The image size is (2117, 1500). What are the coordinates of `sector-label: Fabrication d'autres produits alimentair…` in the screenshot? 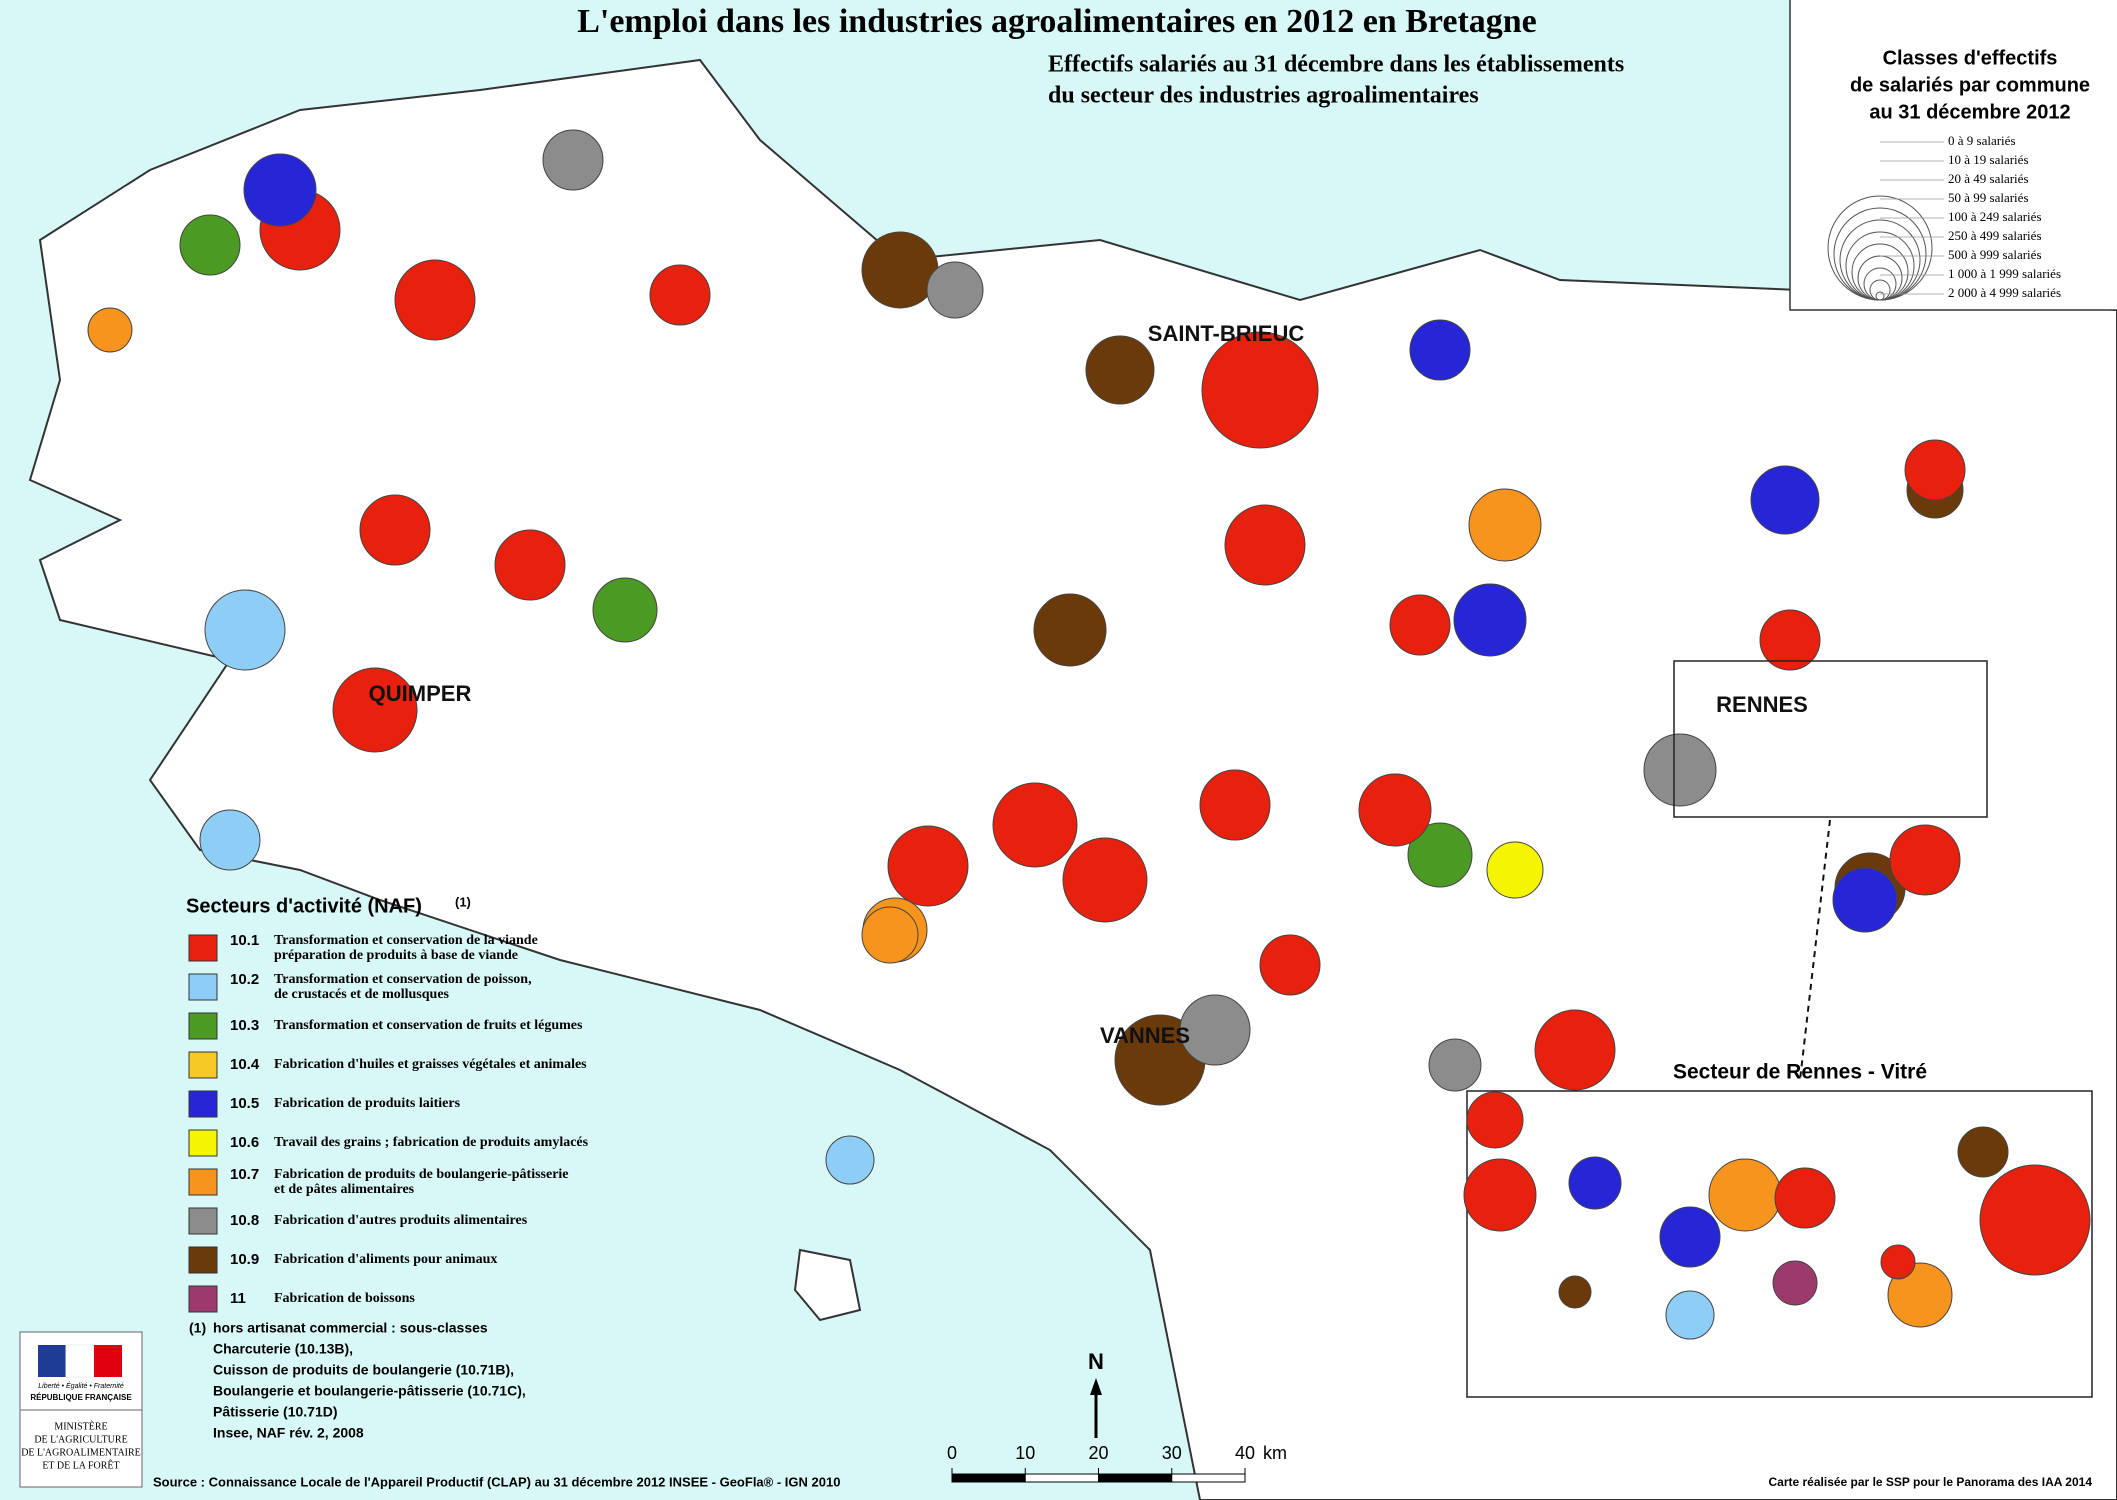 It's located at (401, 1220).